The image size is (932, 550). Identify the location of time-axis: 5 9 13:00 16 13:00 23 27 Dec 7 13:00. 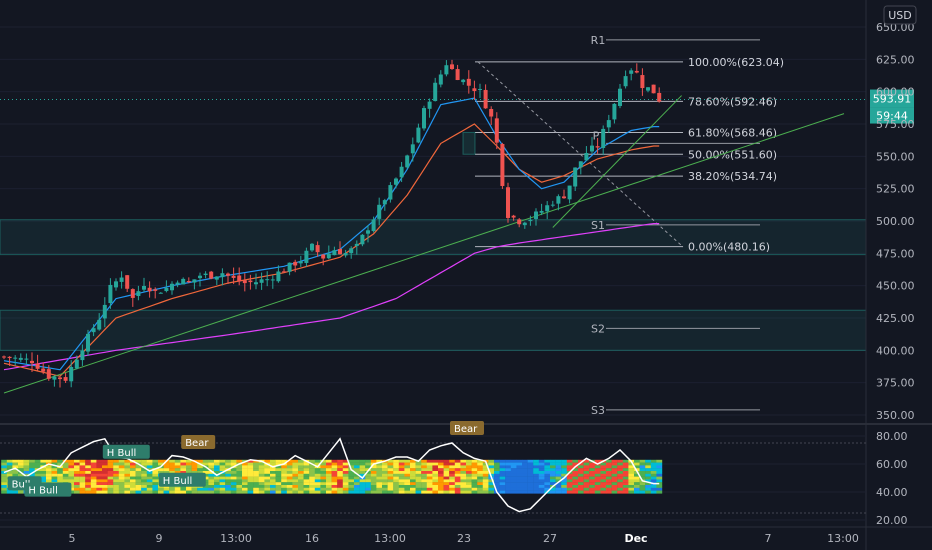
(466, 535).